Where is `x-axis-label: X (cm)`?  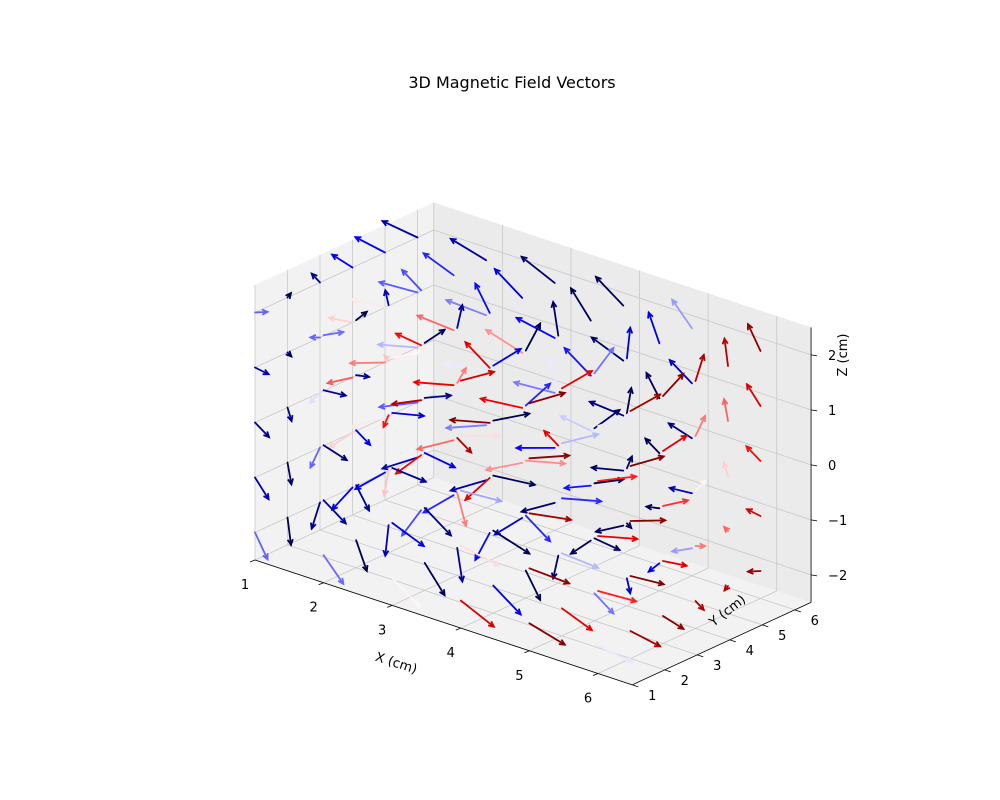
x-axis-label: X (cm) is located at coordinates (396, 664).